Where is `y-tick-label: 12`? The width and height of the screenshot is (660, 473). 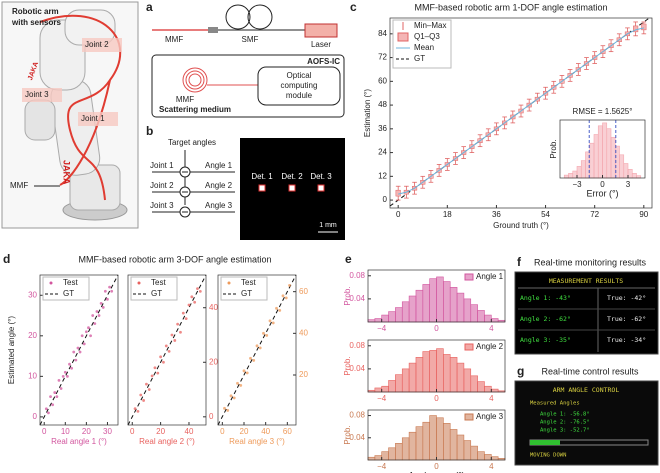
y-tick-label: 12 is located at coordinates (382, 175).